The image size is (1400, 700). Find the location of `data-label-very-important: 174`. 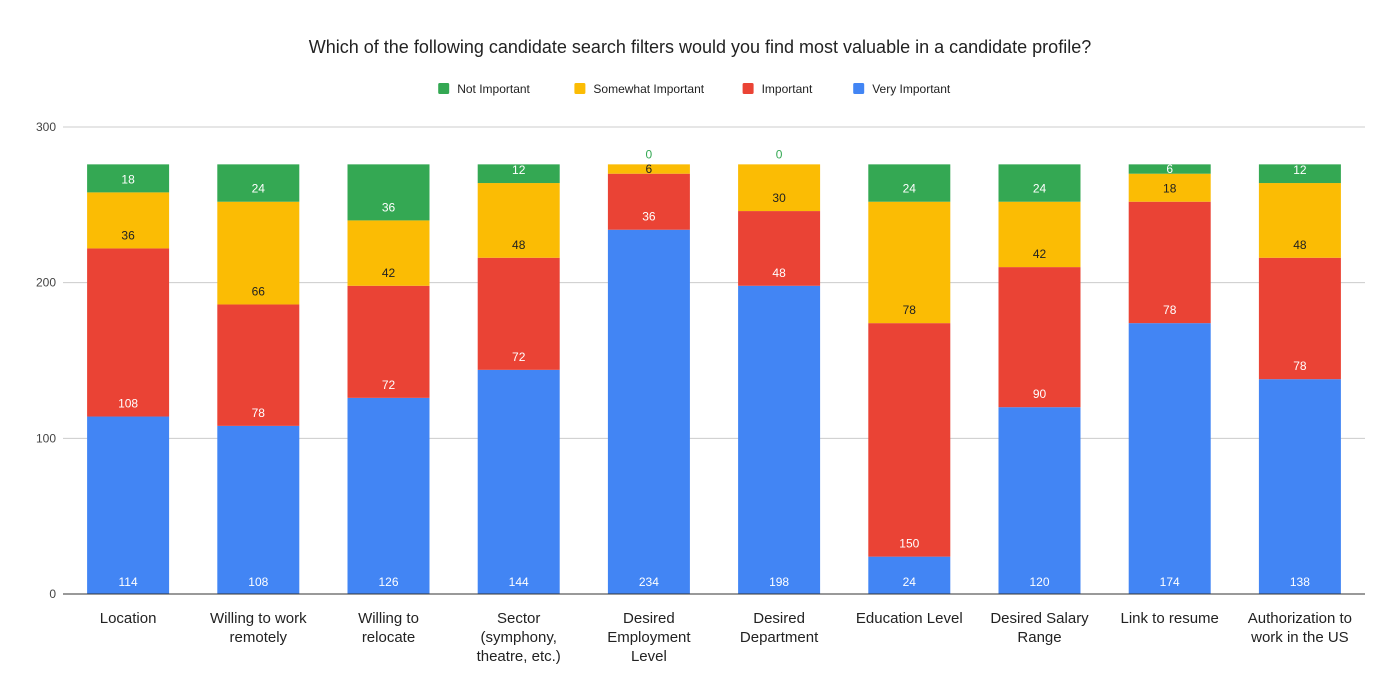

data-label-very-important: 174 is located at coordinates (1170, 582).